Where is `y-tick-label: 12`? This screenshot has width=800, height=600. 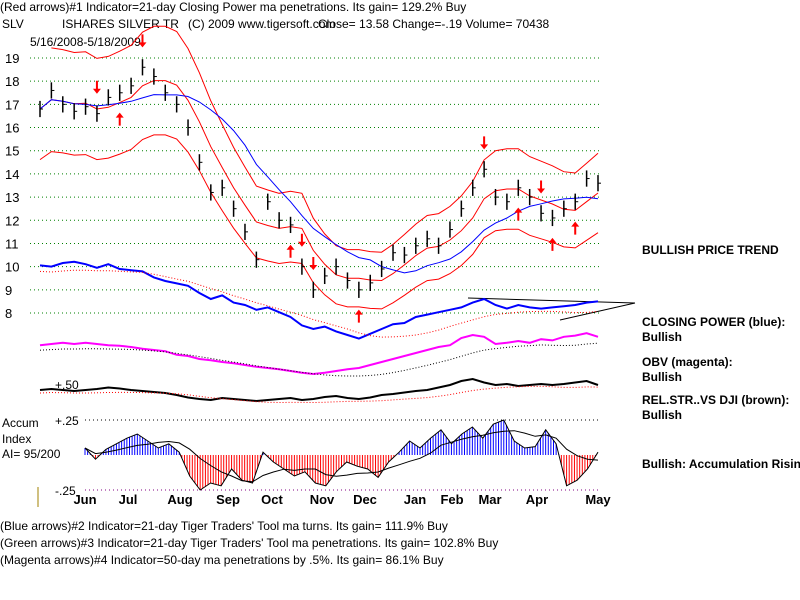 y-tick-label: 12 is located at coordinates (12, 220).